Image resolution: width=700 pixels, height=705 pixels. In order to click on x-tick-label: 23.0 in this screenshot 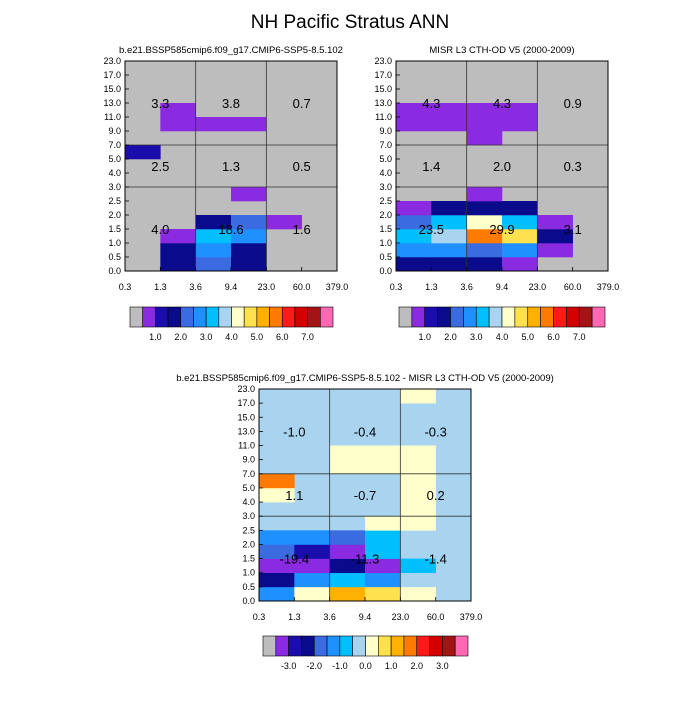, I will do `click(401, 617)`.